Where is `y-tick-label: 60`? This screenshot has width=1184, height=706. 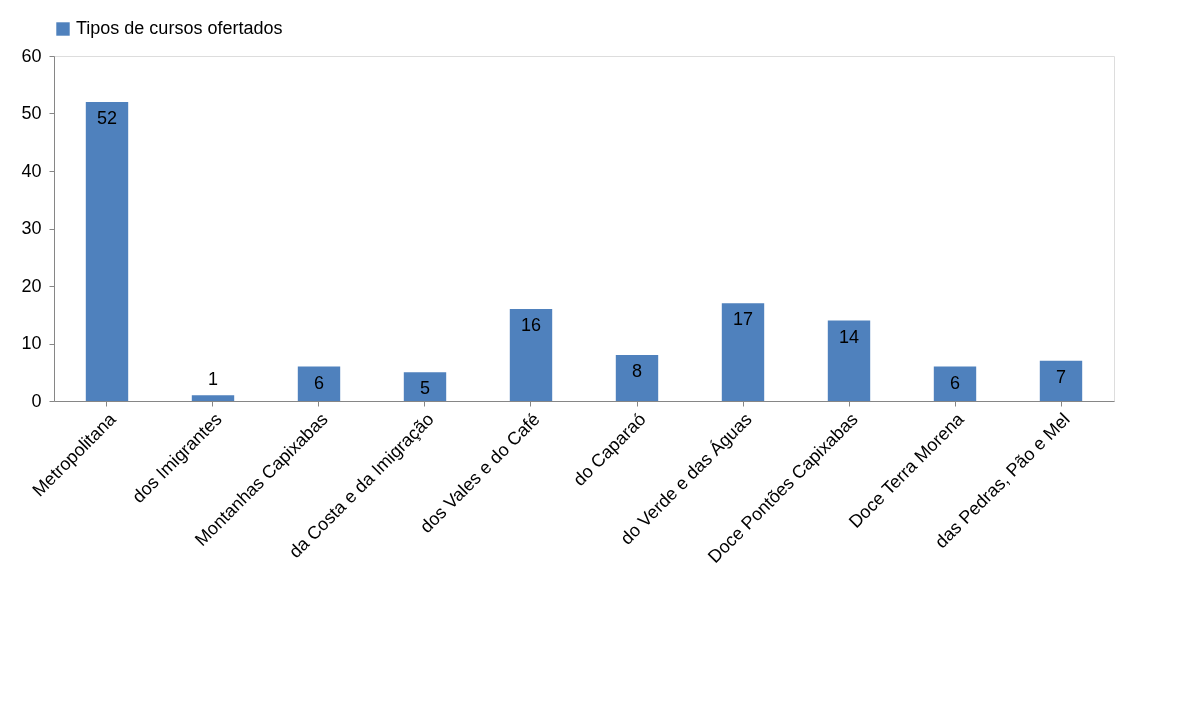
y-tick-label: 60 is located at coordinates (31, 55).